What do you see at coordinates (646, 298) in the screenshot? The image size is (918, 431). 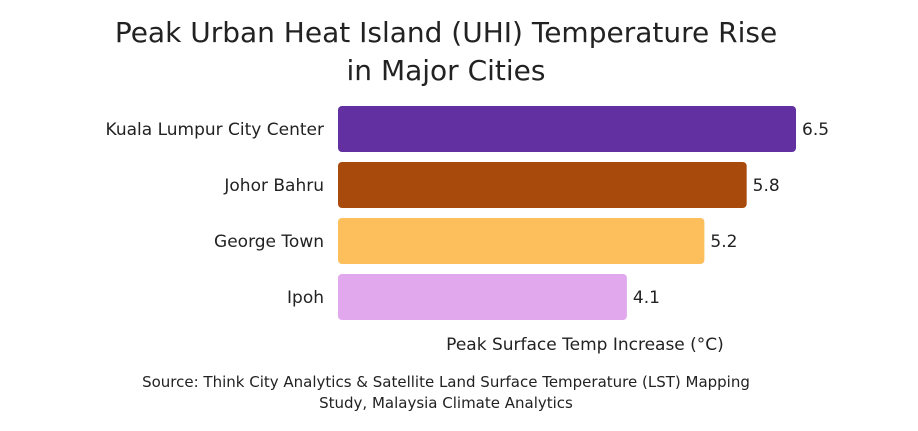 I see `value-label: 4.1` at bounding box center [646, 298].